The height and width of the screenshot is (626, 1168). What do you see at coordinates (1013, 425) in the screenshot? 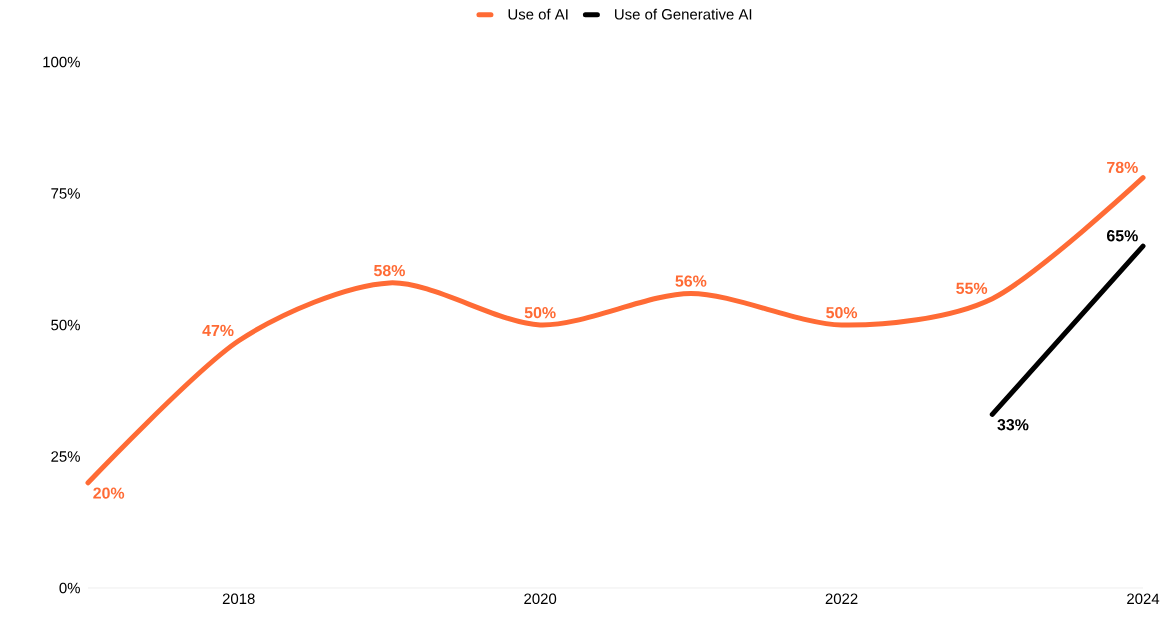
I see `data-label: 33%` at bounding box center [1013, 425].